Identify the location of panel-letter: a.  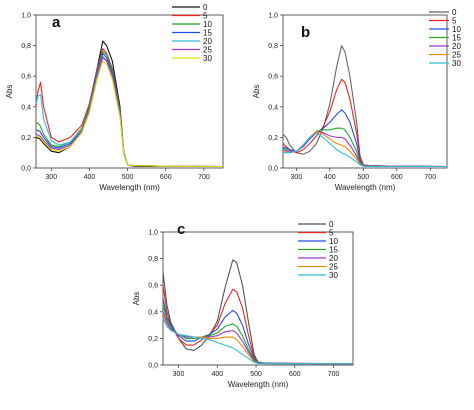
(56, 22).